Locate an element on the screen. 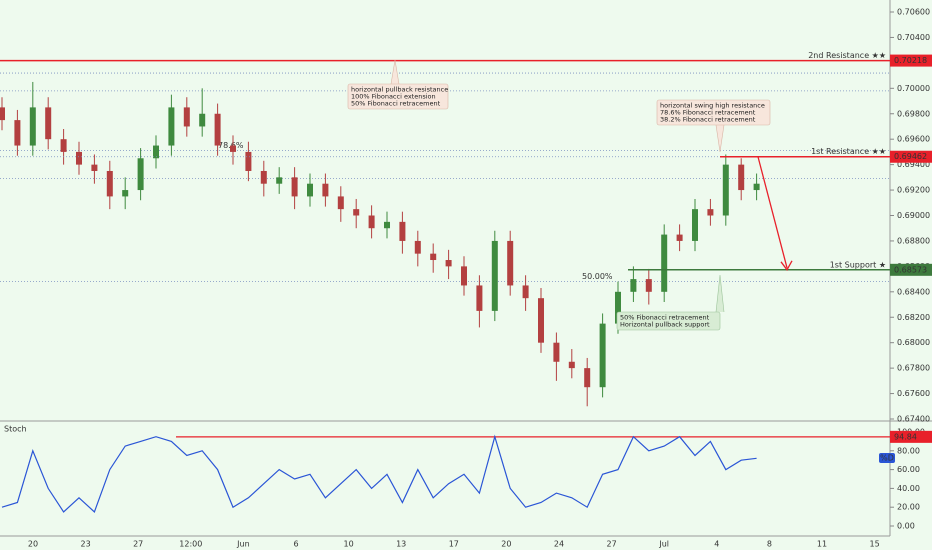  arrow-head is located at coordinates (786, 266).